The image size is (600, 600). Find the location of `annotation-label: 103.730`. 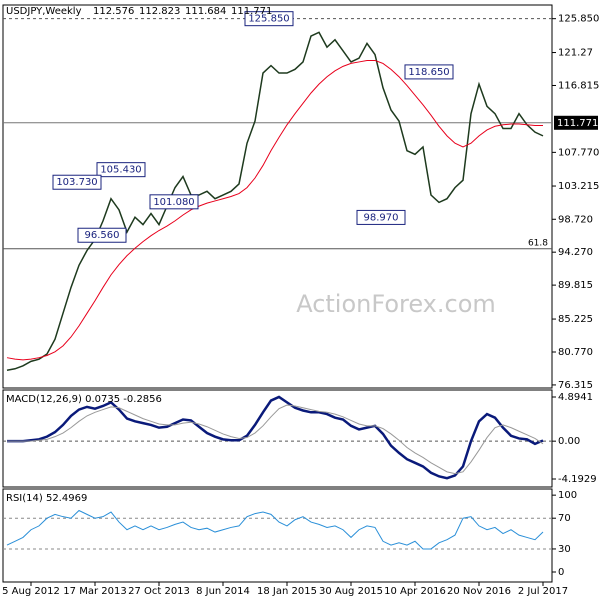

annotation-label: 103.730 is located at coordinates (76, 182).